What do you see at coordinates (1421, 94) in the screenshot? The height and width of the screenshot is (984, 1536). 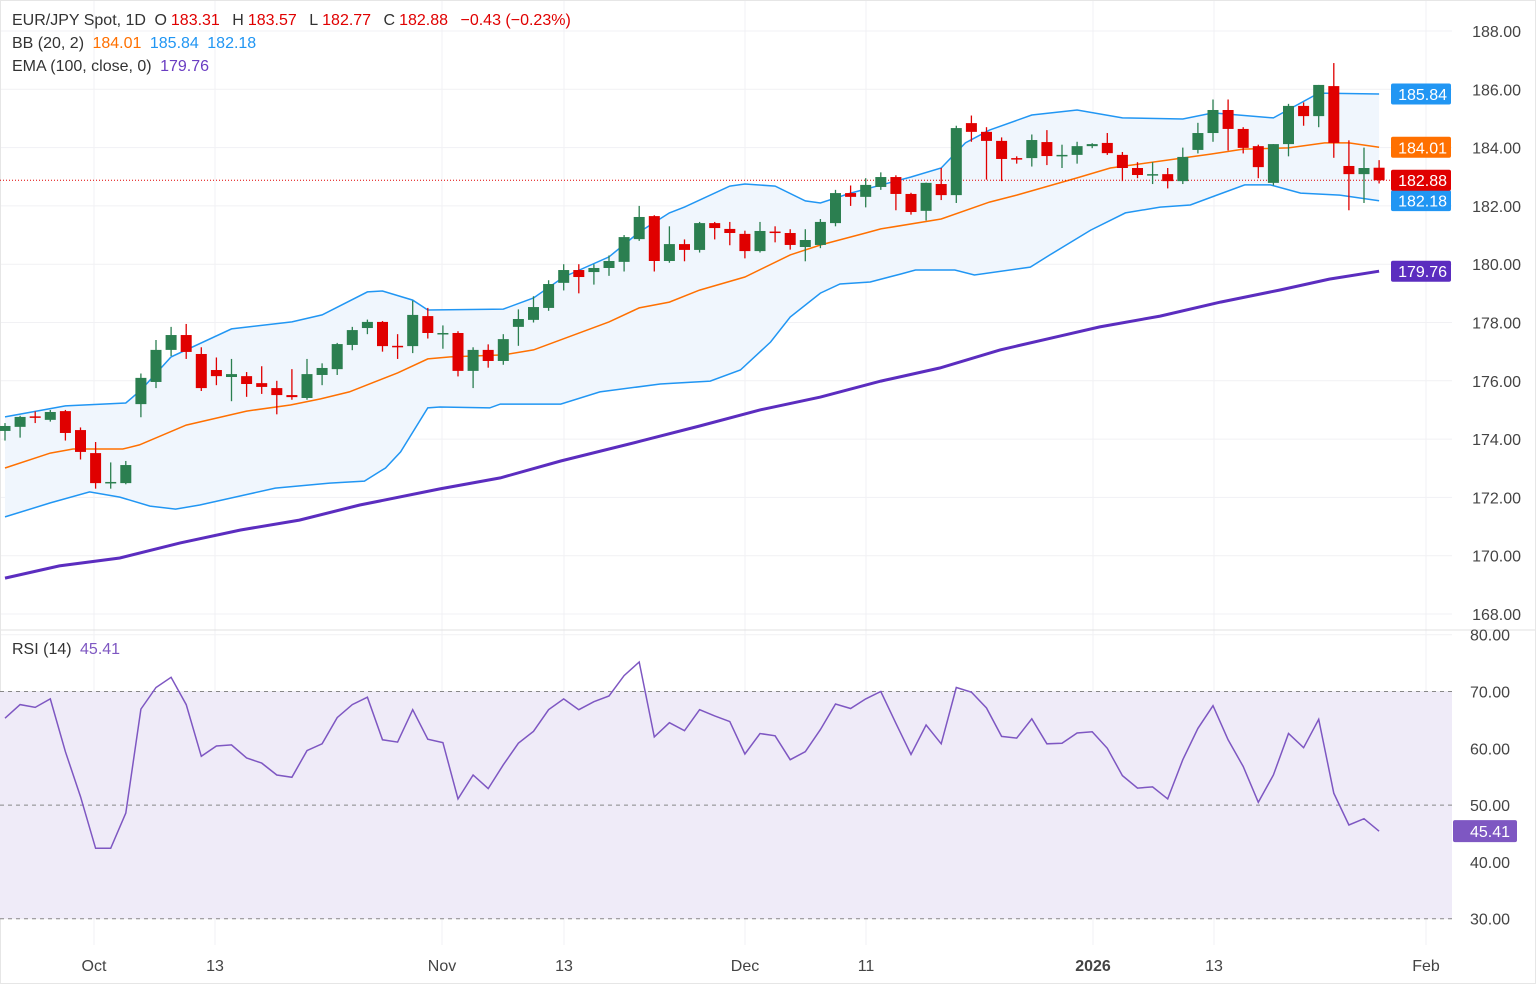 I see `bb-upper-tag: 185.84` at bounding box center [1421, 94].